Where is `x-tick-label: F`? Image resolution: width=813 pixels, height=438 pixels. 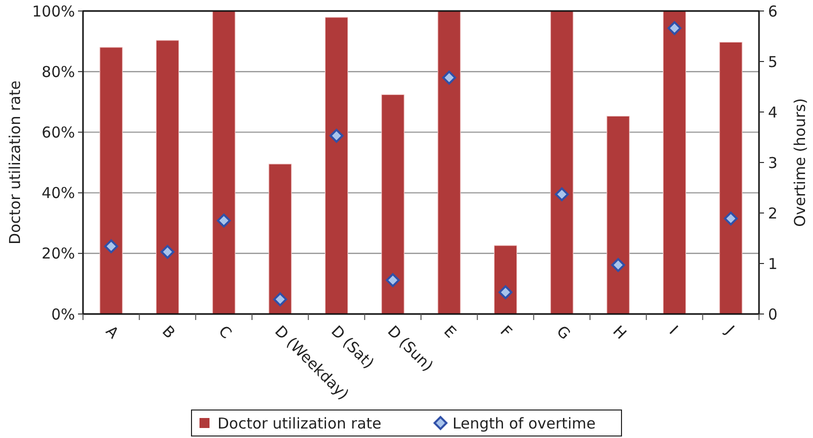
x-tick-label: F is located at coordinates (506, 331).